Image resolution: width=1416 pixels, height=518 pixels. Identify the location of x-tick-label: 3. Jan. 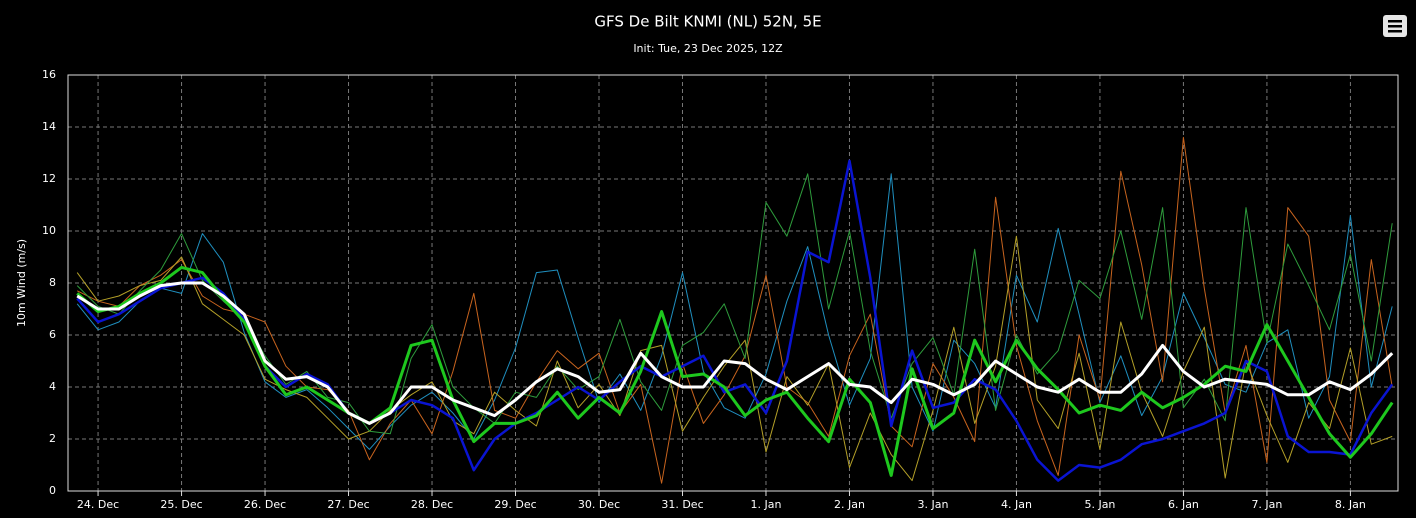
(932, 504).